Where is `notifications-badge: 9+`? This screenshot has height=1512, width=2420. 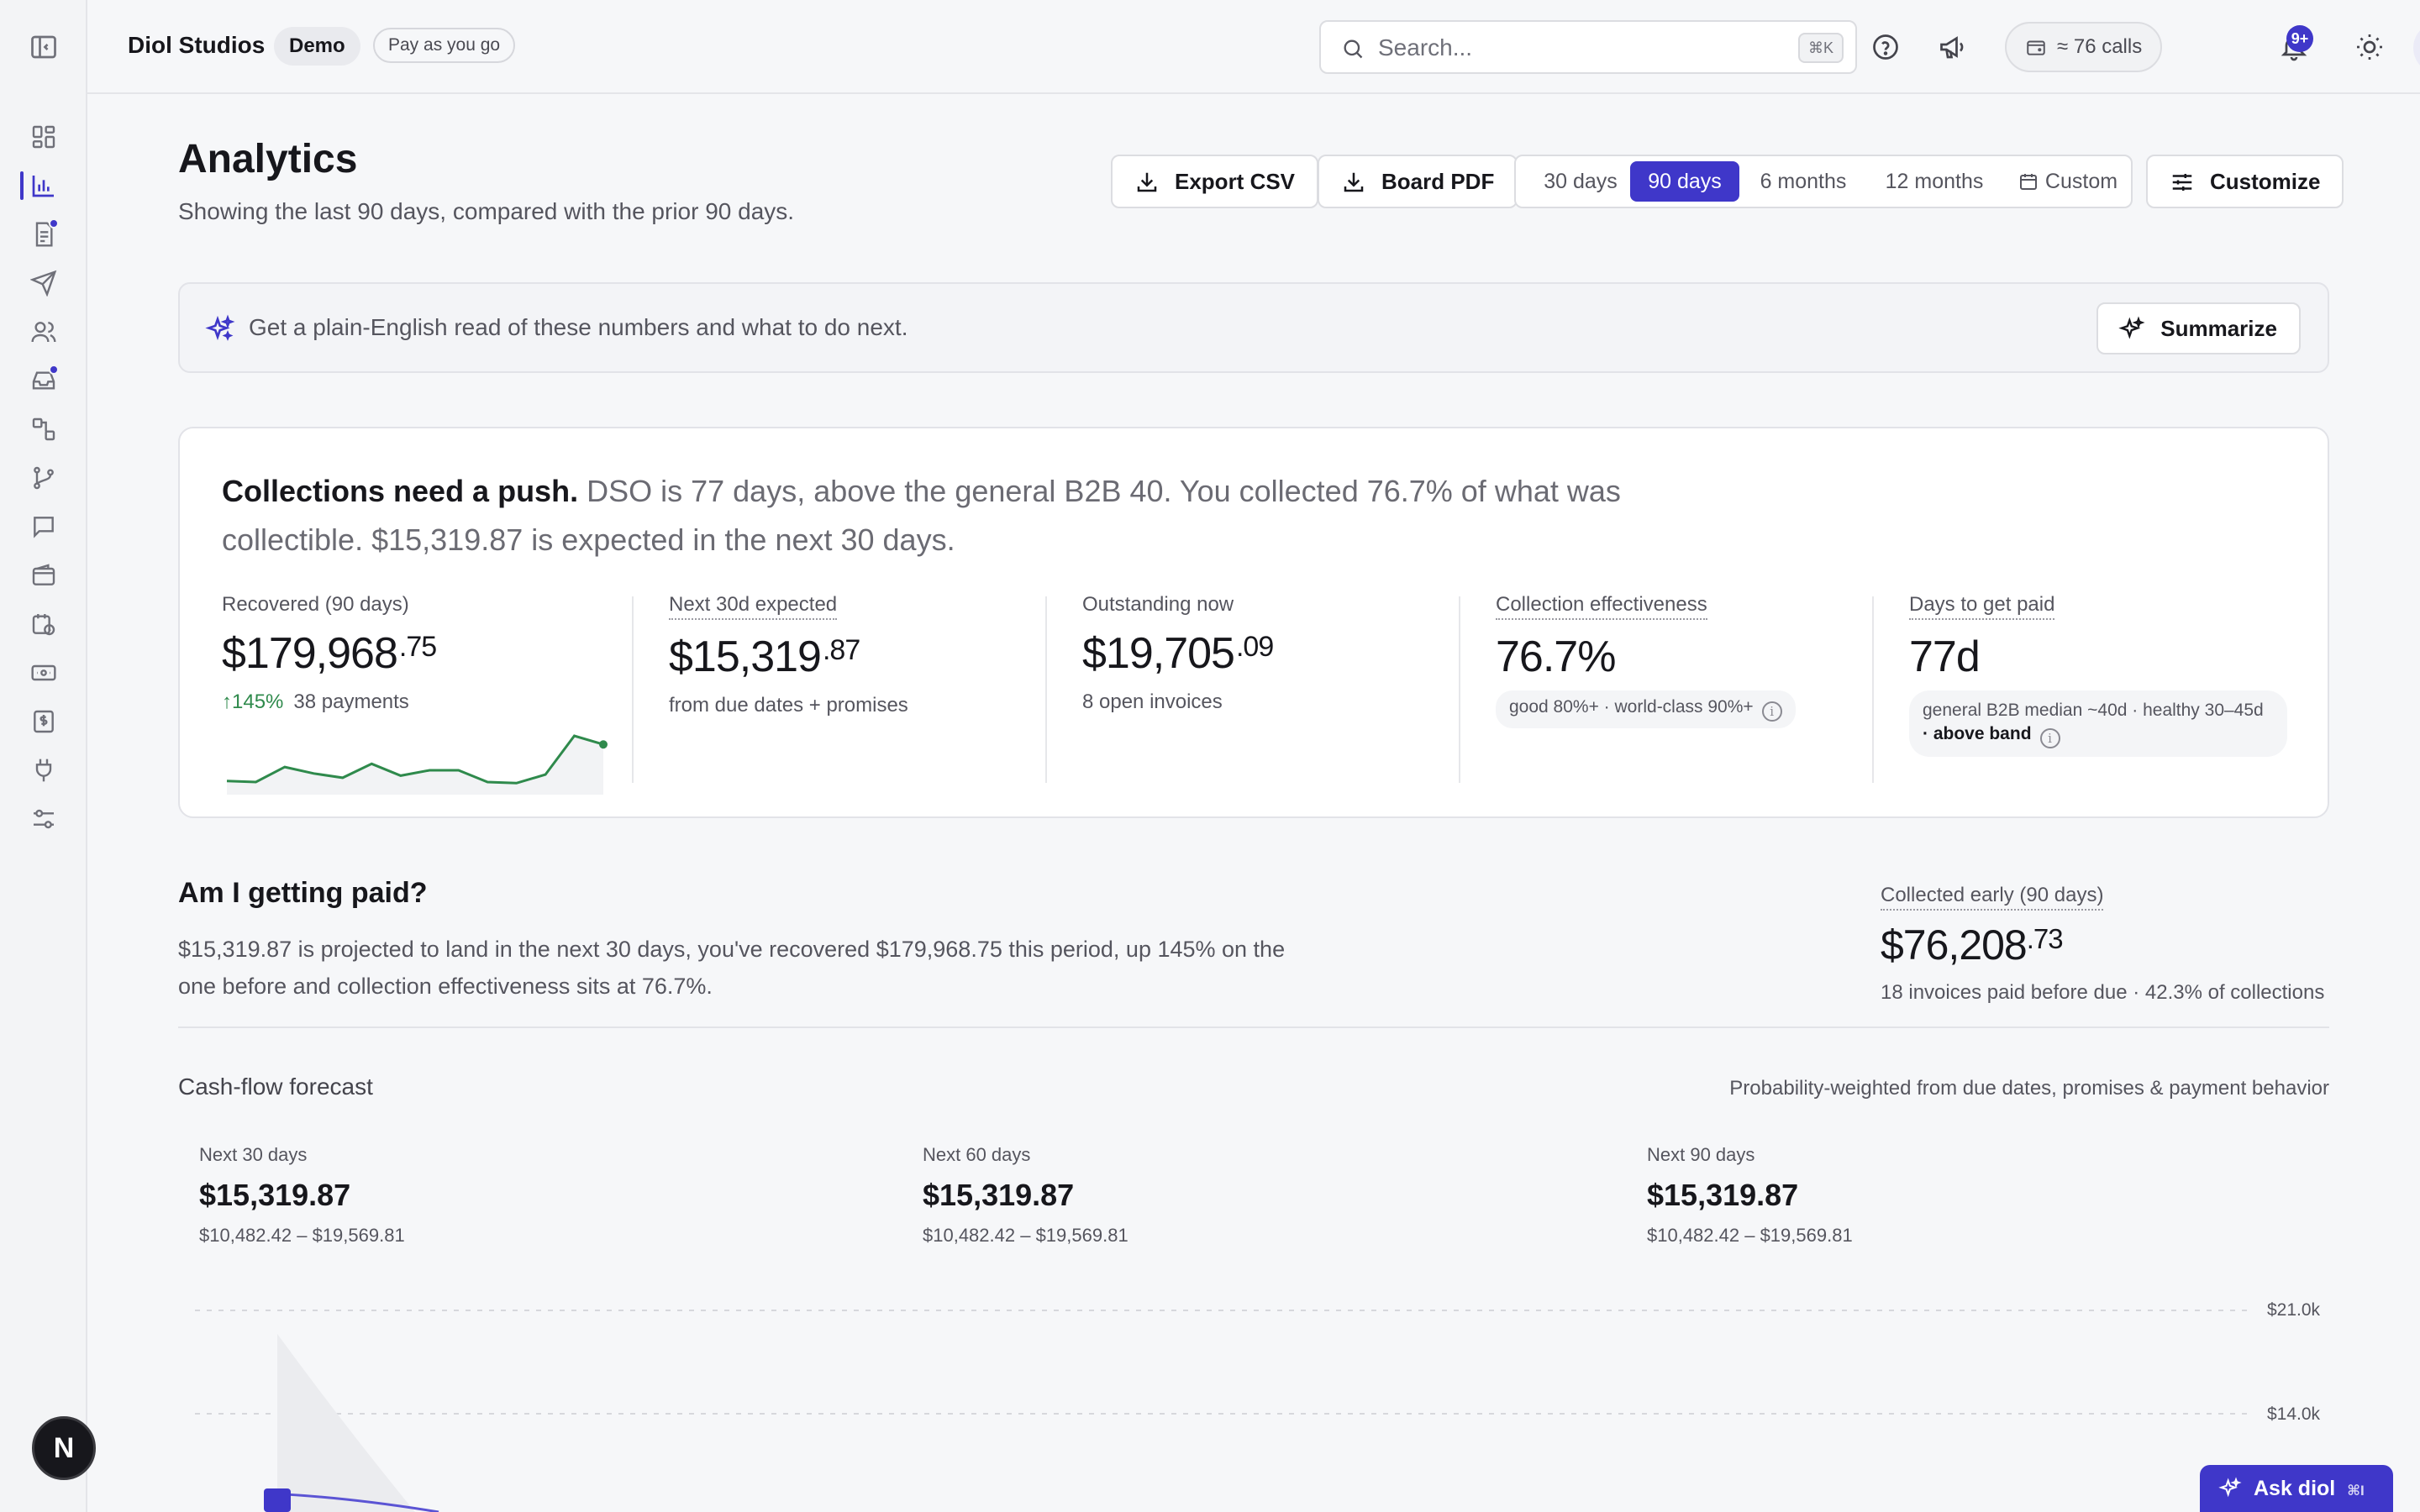 notifications-badge: 9+ is located at coordinates (2299, 38).